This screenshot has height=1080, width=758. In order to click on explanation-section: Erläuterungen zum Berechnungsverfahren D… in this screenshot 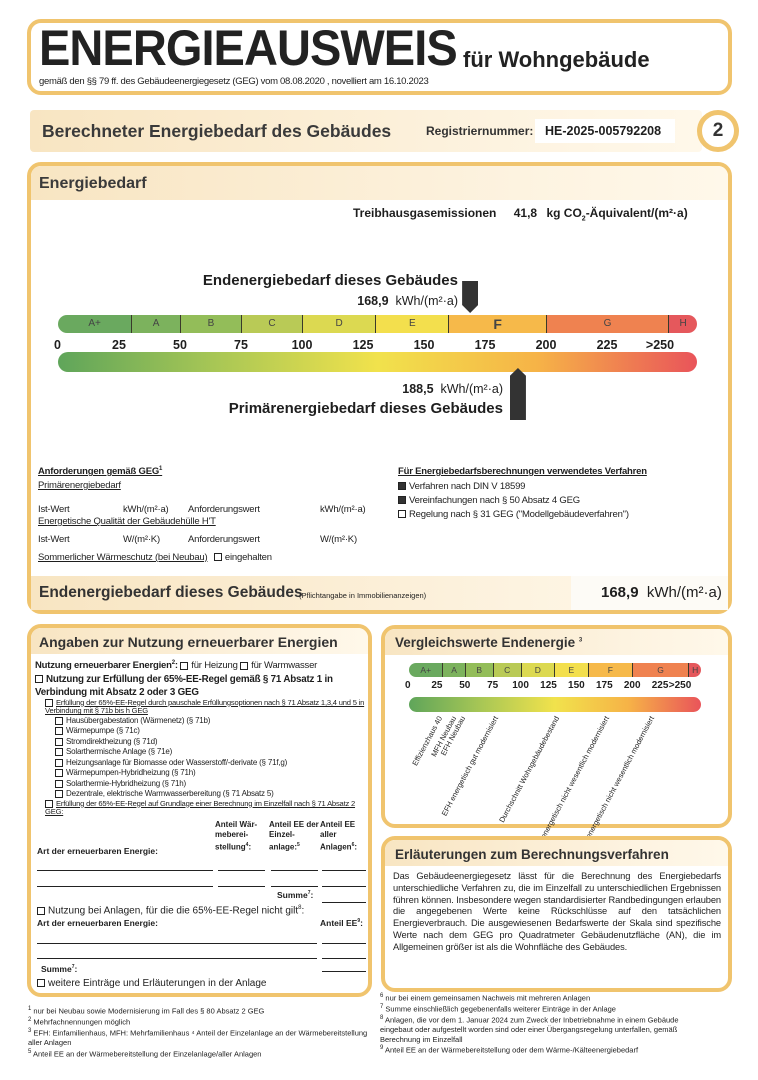, I will do `click(556, 914)`.